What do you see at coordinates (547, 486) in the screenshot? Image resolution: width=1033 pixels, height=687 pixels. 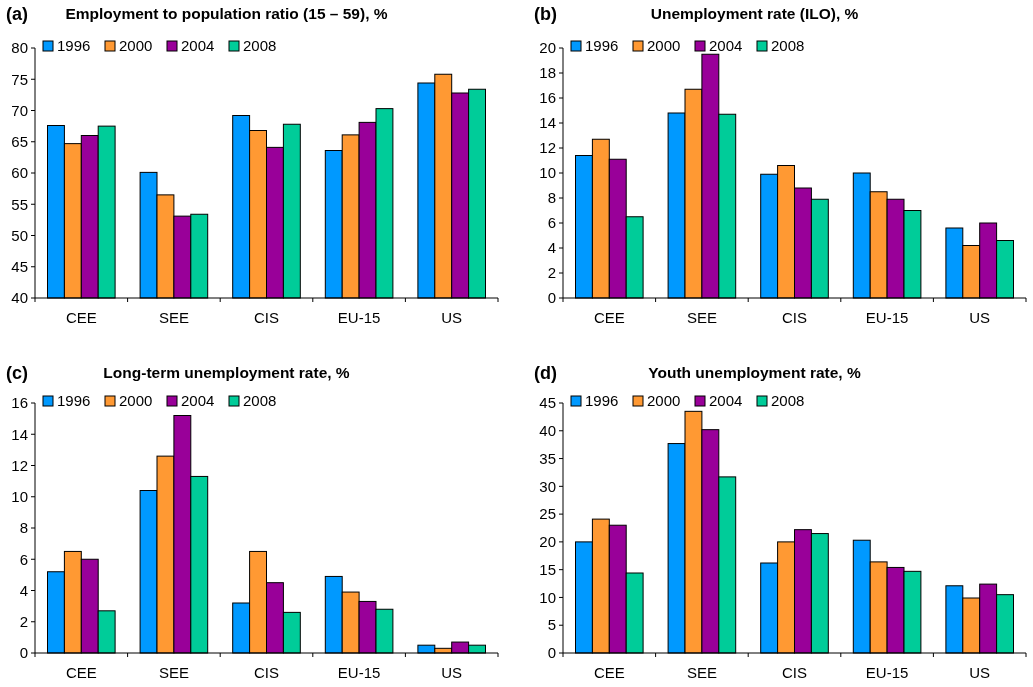 I see `y-tick-label: 30` at bounding box center [547, 486].